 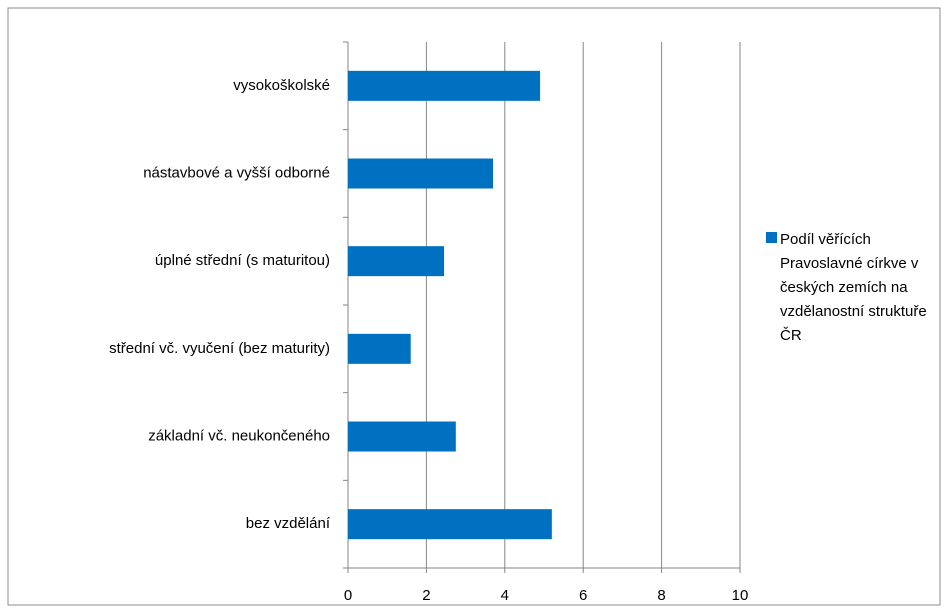 What do you see at coordinates (661, 595) in the screenshot?
I see `x-tick-label: 8` at bounding box center [661, 595].